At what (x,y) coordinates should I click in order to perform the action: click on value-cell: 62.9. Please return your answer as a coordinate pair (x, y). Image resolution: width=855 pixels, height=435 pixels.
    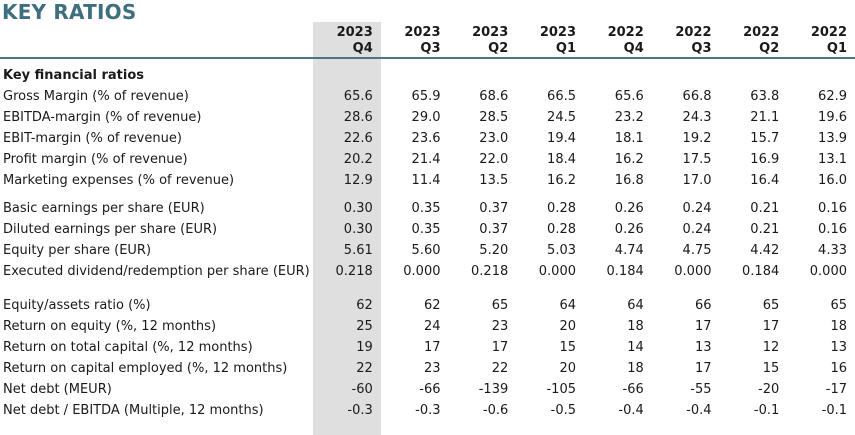
    Looking at the image, I should click on (832, 96).